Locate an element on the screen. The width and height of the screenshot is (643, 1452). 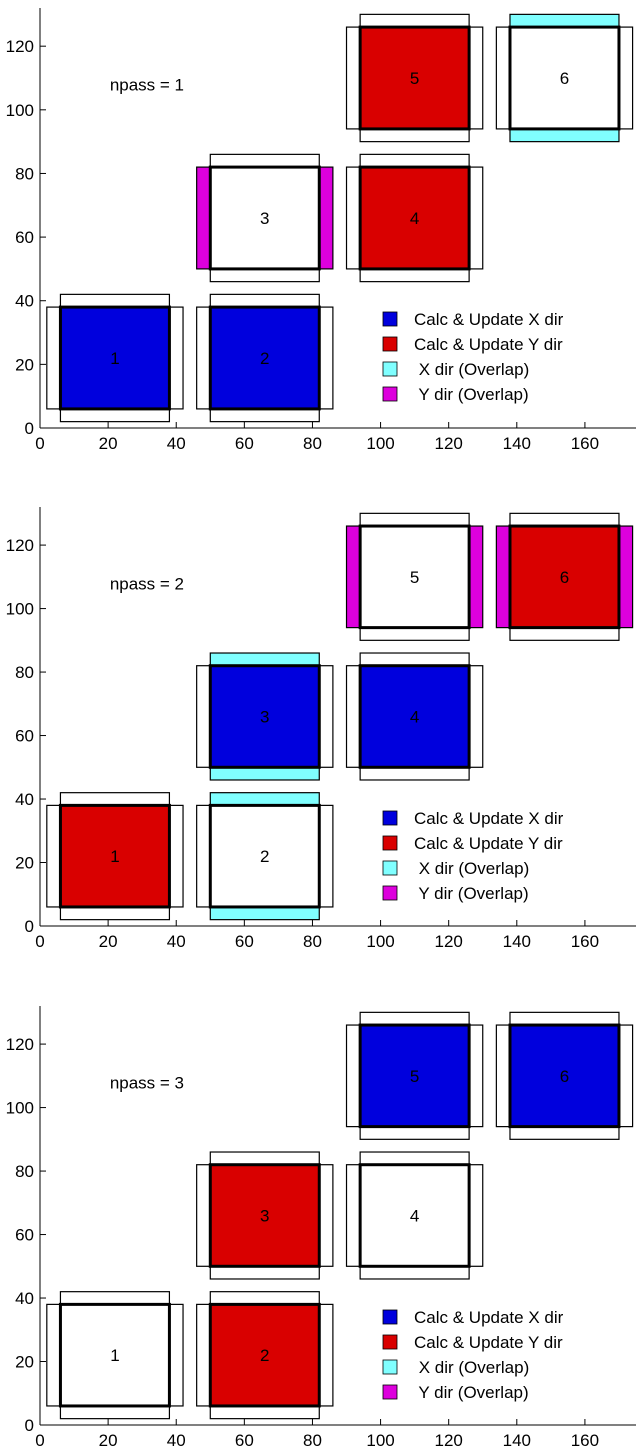
npass-annotation: npass = 1 is located at coordinates (147, 85).